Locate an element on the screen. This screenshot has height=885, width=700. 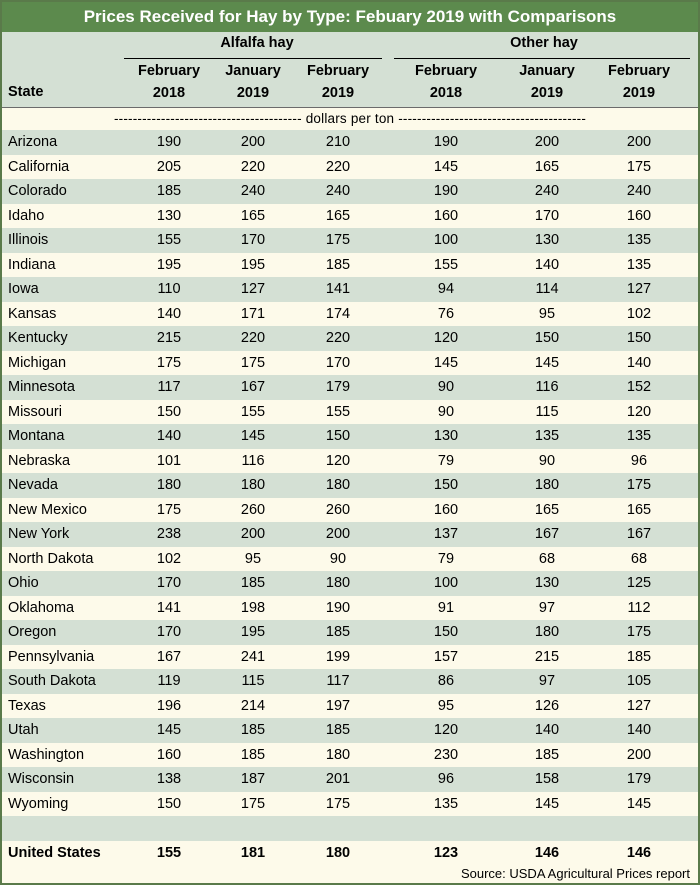
price-cell: 137 is located at coordinates (446, 534).